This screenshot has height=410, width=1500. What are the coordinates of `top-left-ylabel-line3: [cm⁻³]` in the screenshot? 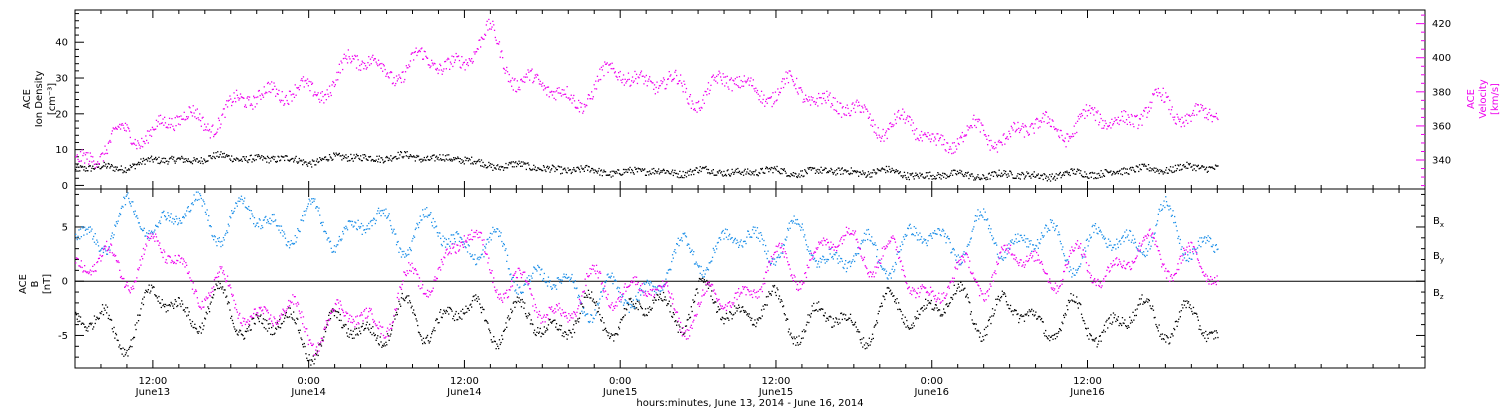 It's located at (52, 99).